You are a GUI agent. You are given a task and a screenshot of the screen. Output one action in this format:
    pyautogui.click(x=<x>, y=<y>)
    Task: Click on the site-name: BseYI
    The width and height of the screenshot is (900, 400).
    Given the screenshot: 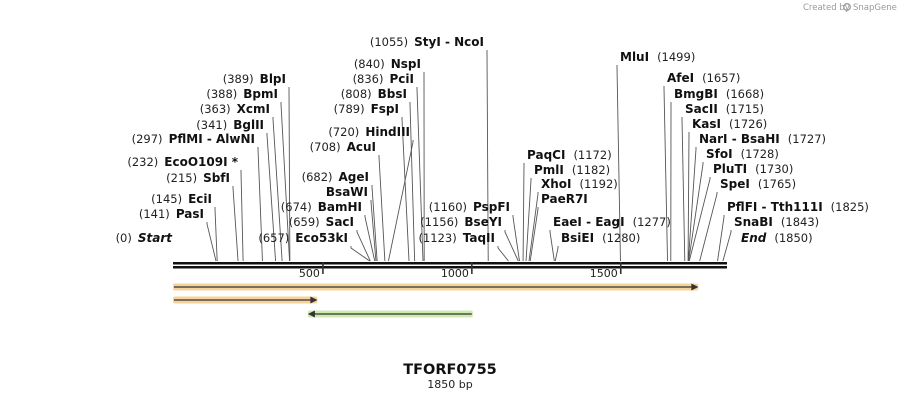 What is the action you would take?
    pyautogui.click(x=483, y=222)
    